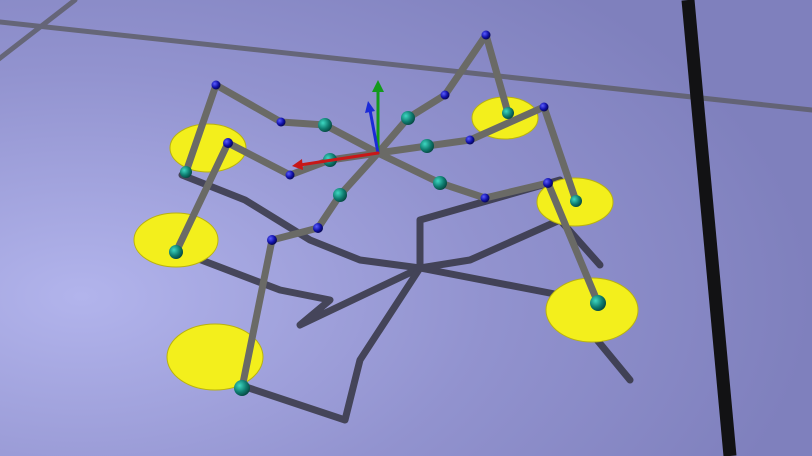 This screenshot has width=812, height=456. I want to click on axis-x-arrow-icon, so click(297, 164).